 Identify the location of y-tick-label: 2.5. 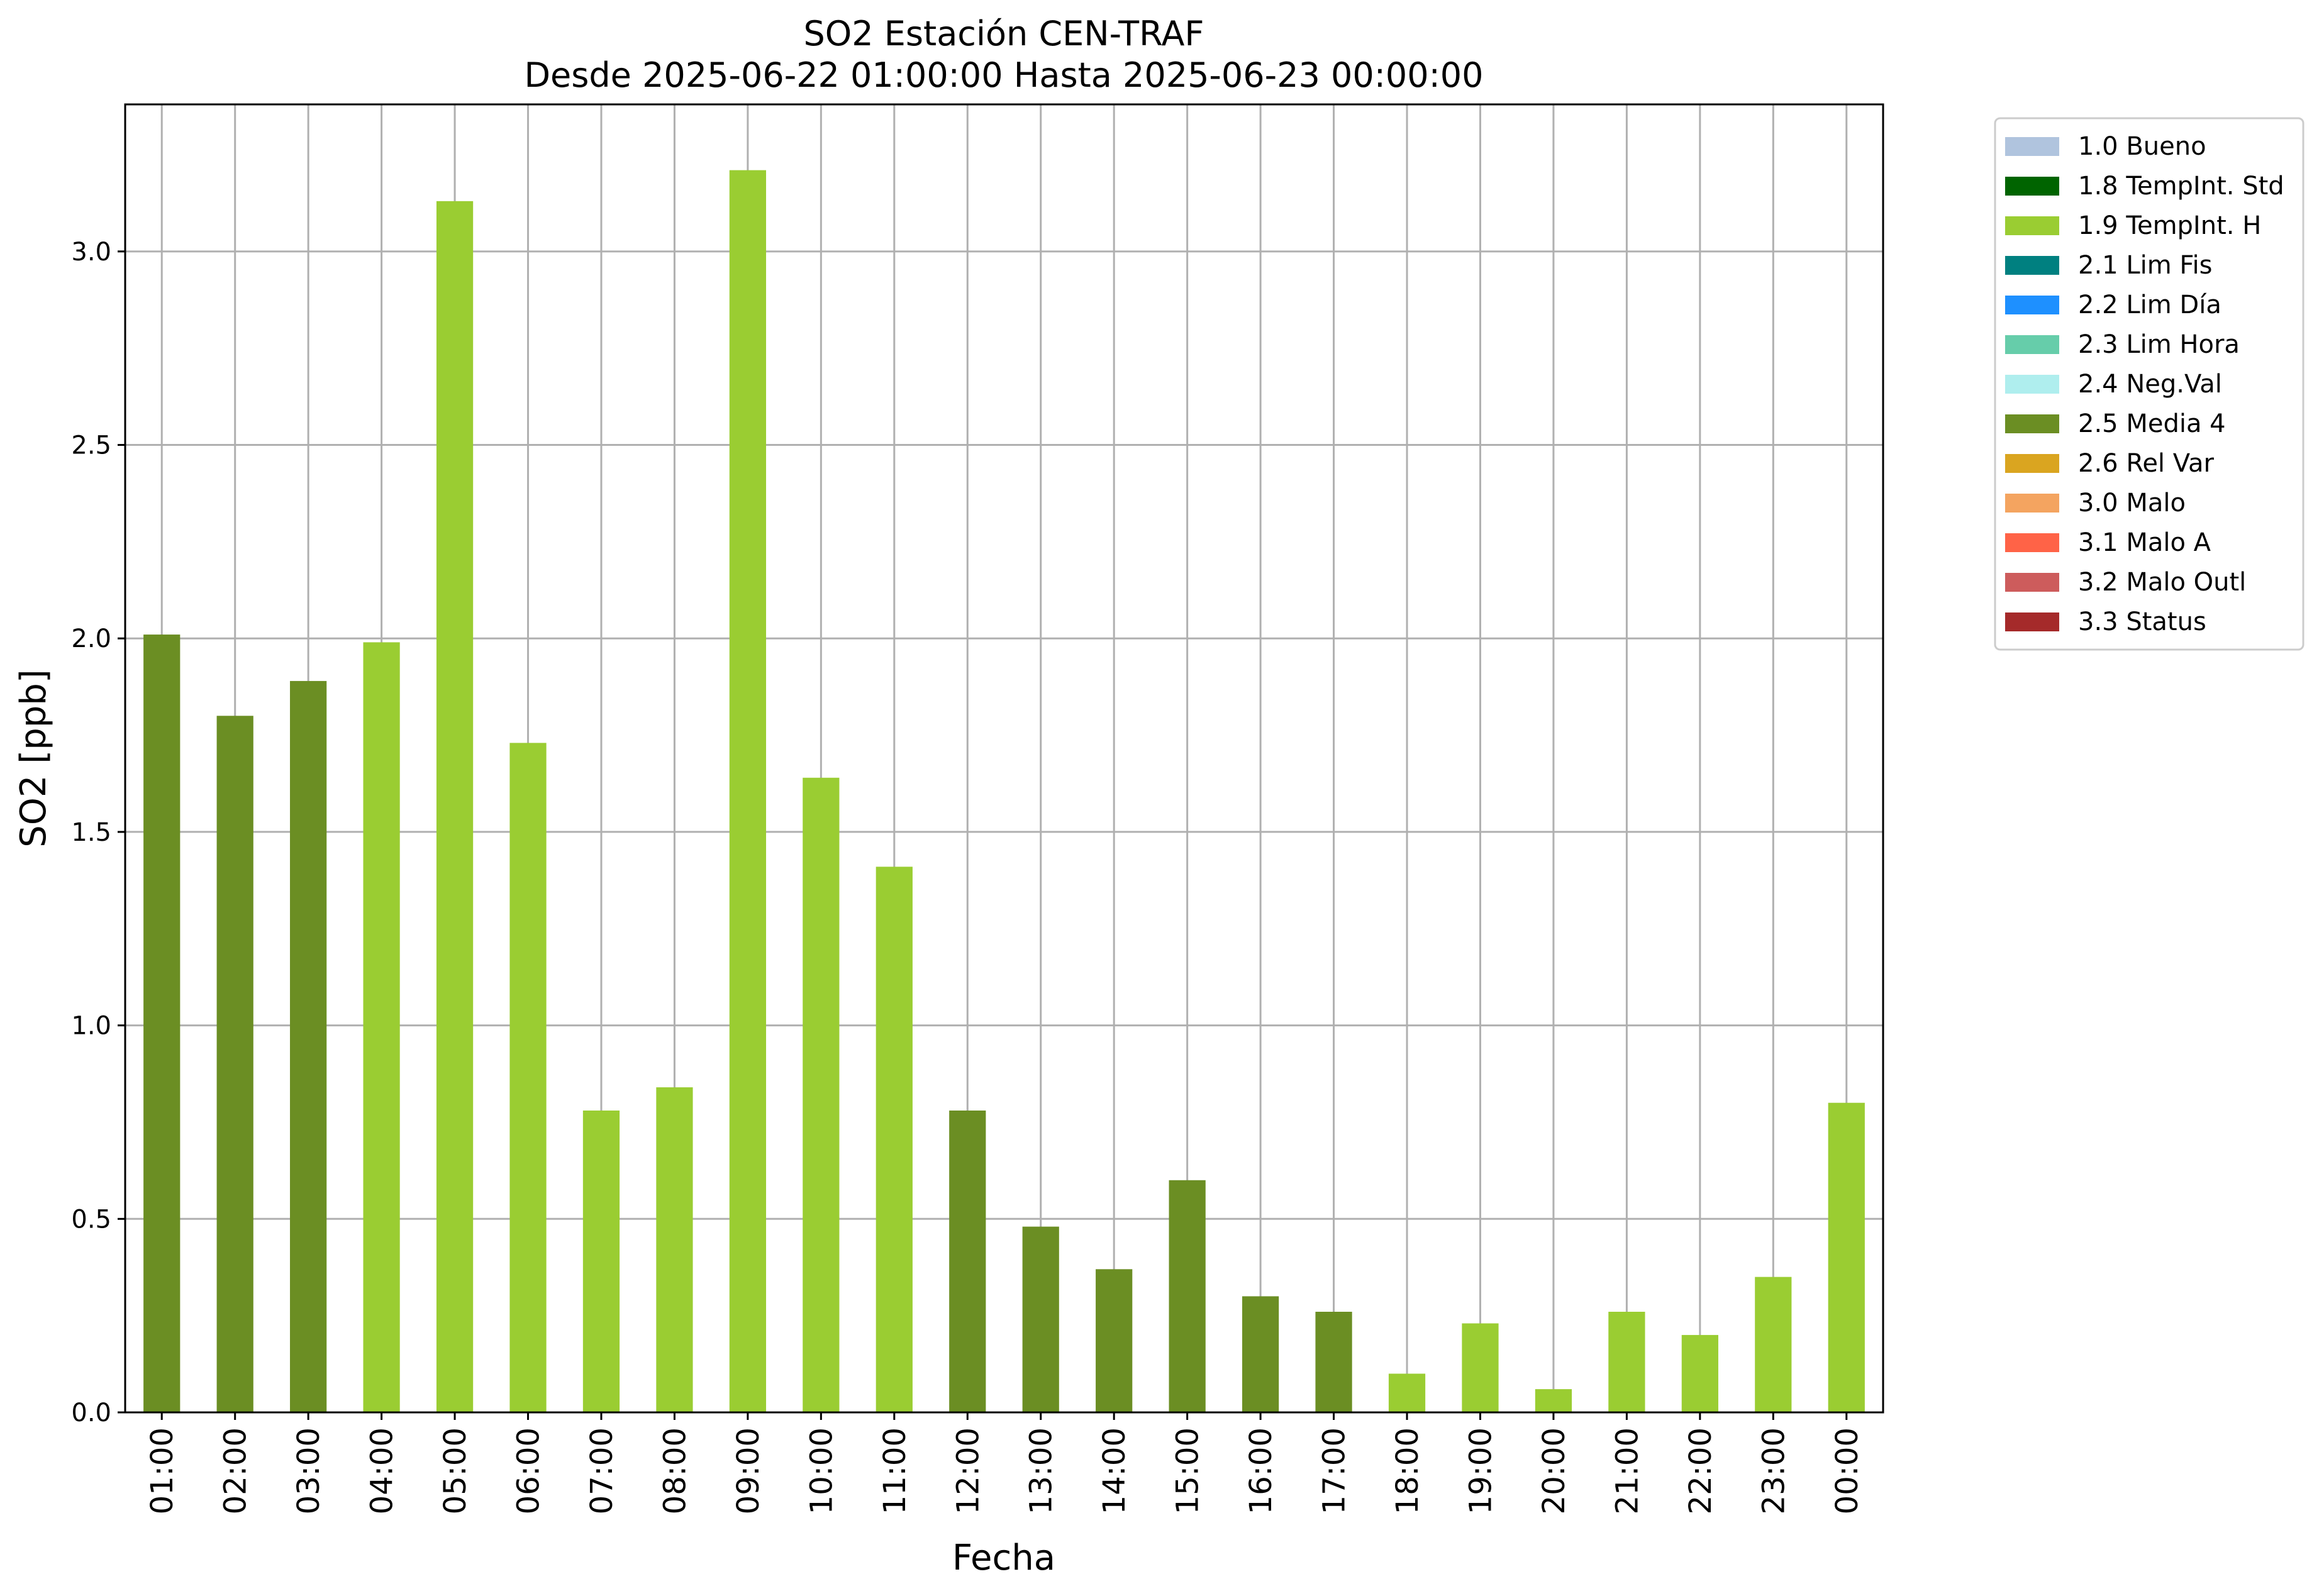
(91, 445).